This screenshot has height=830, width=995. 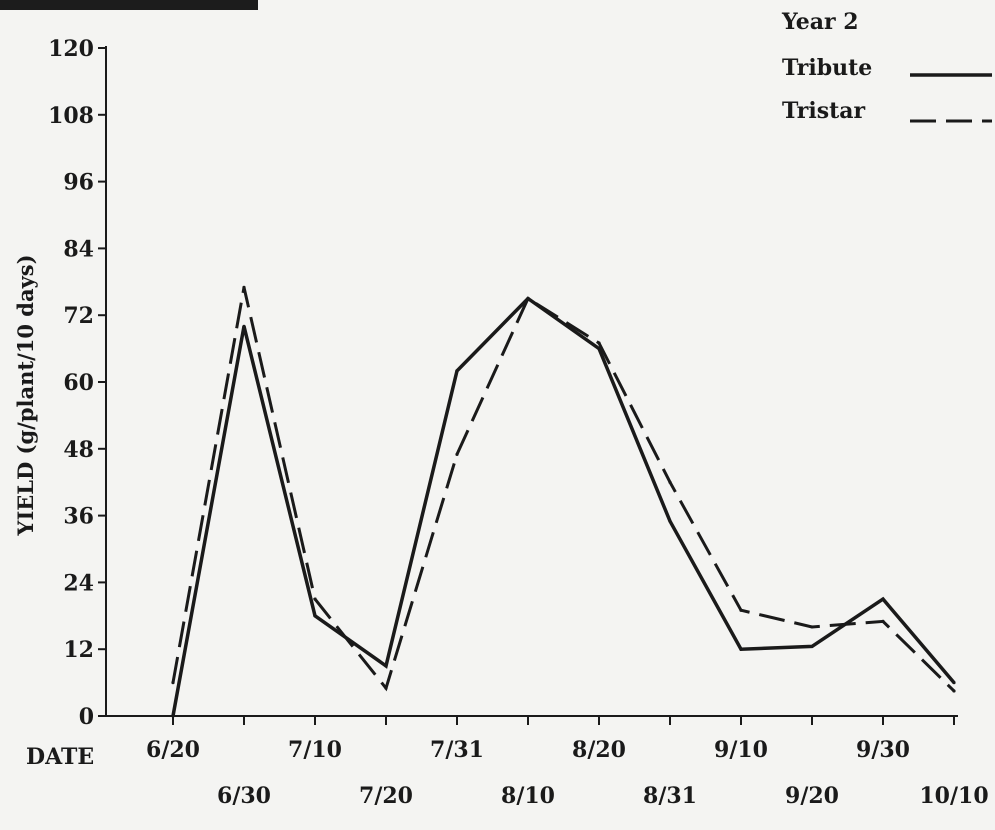 I want to click on x-tick-label: 6/20, so click(x=173, y=750).